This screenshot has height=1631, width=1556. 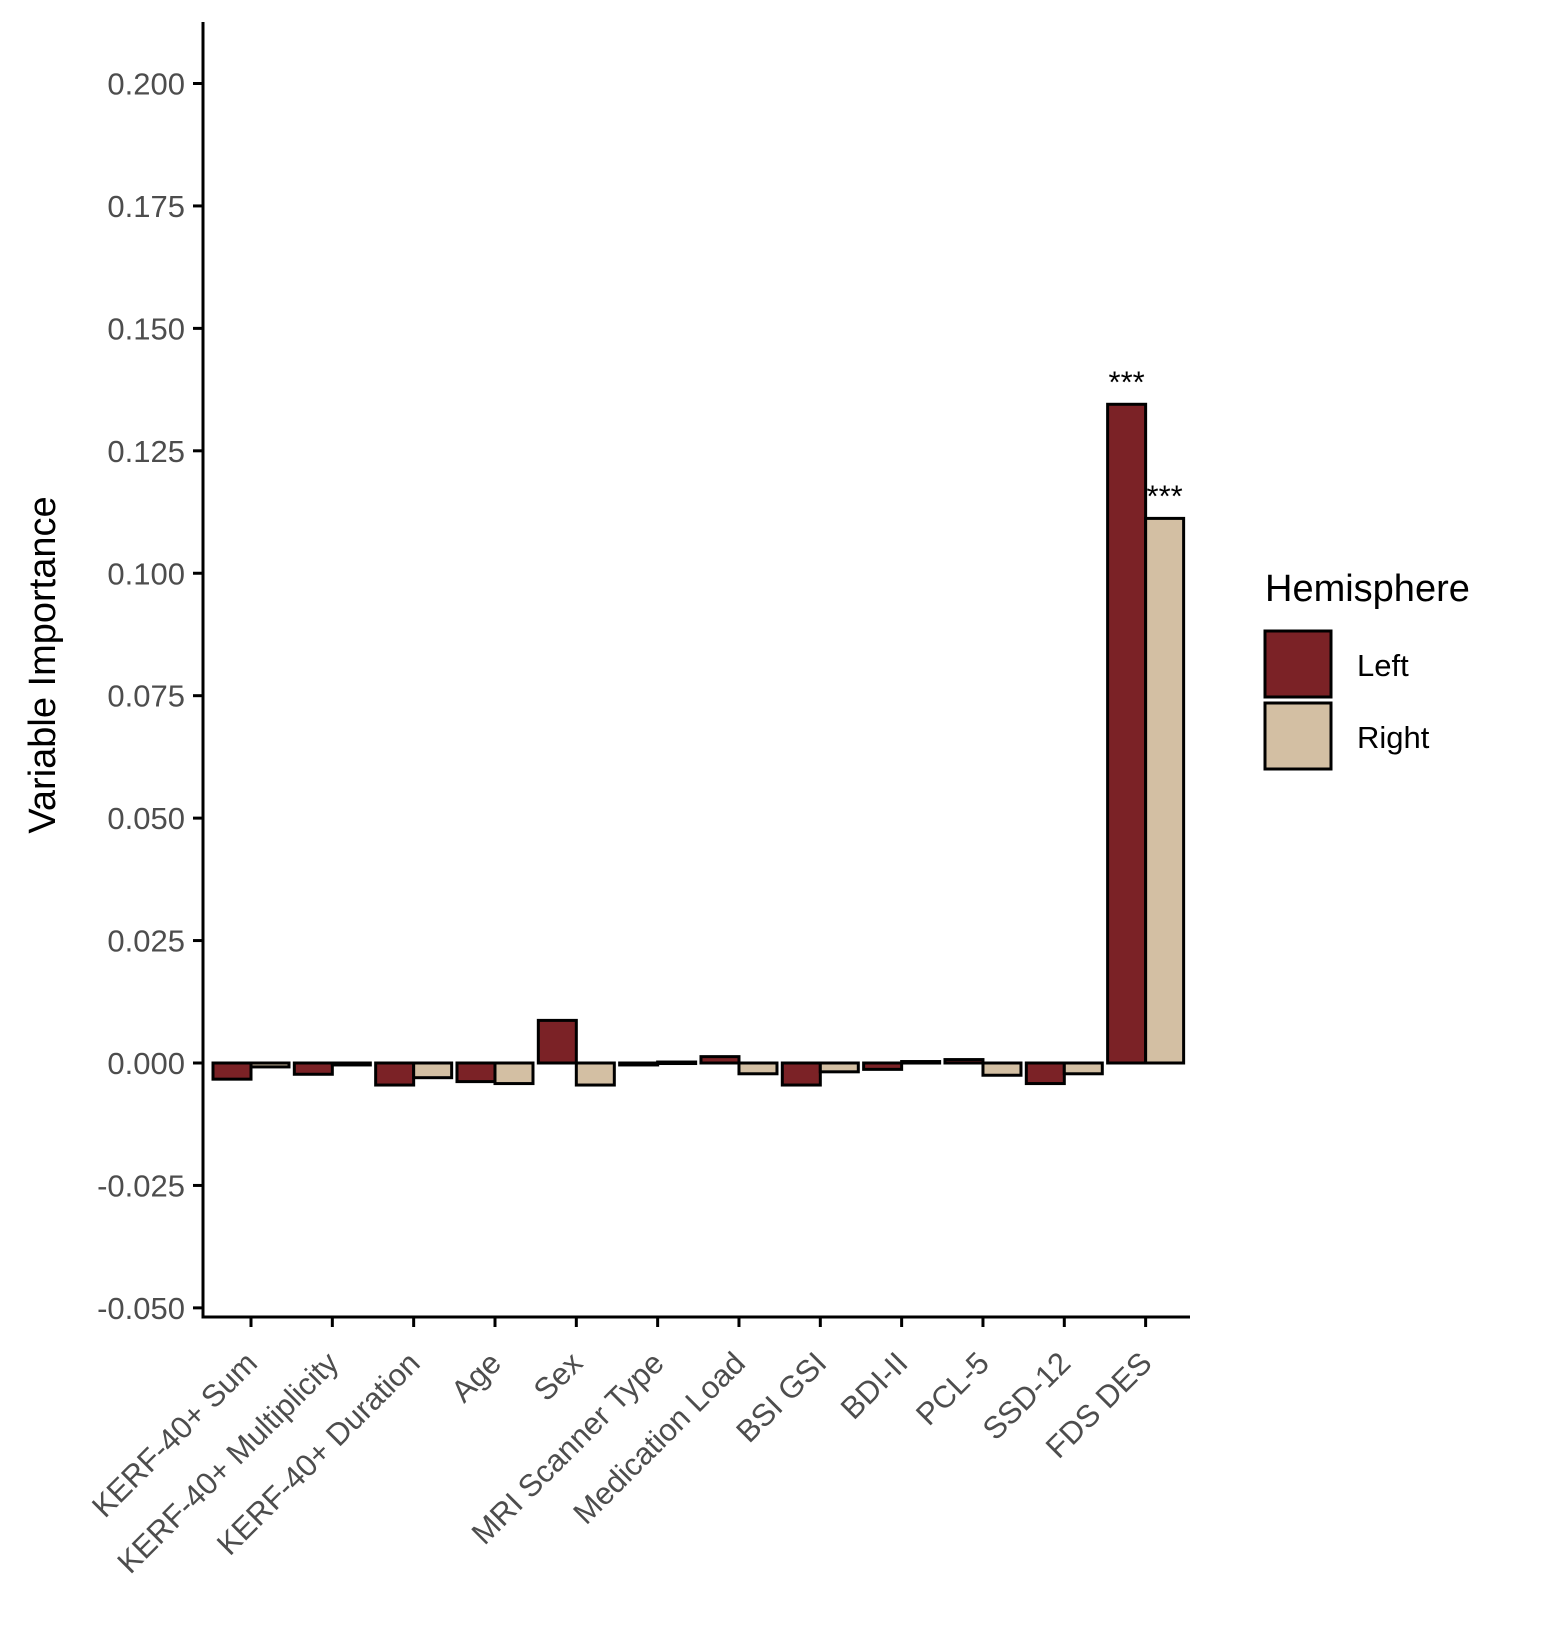 I want to click on y-tick-label: -0.050, so click(x=141, y=1308).